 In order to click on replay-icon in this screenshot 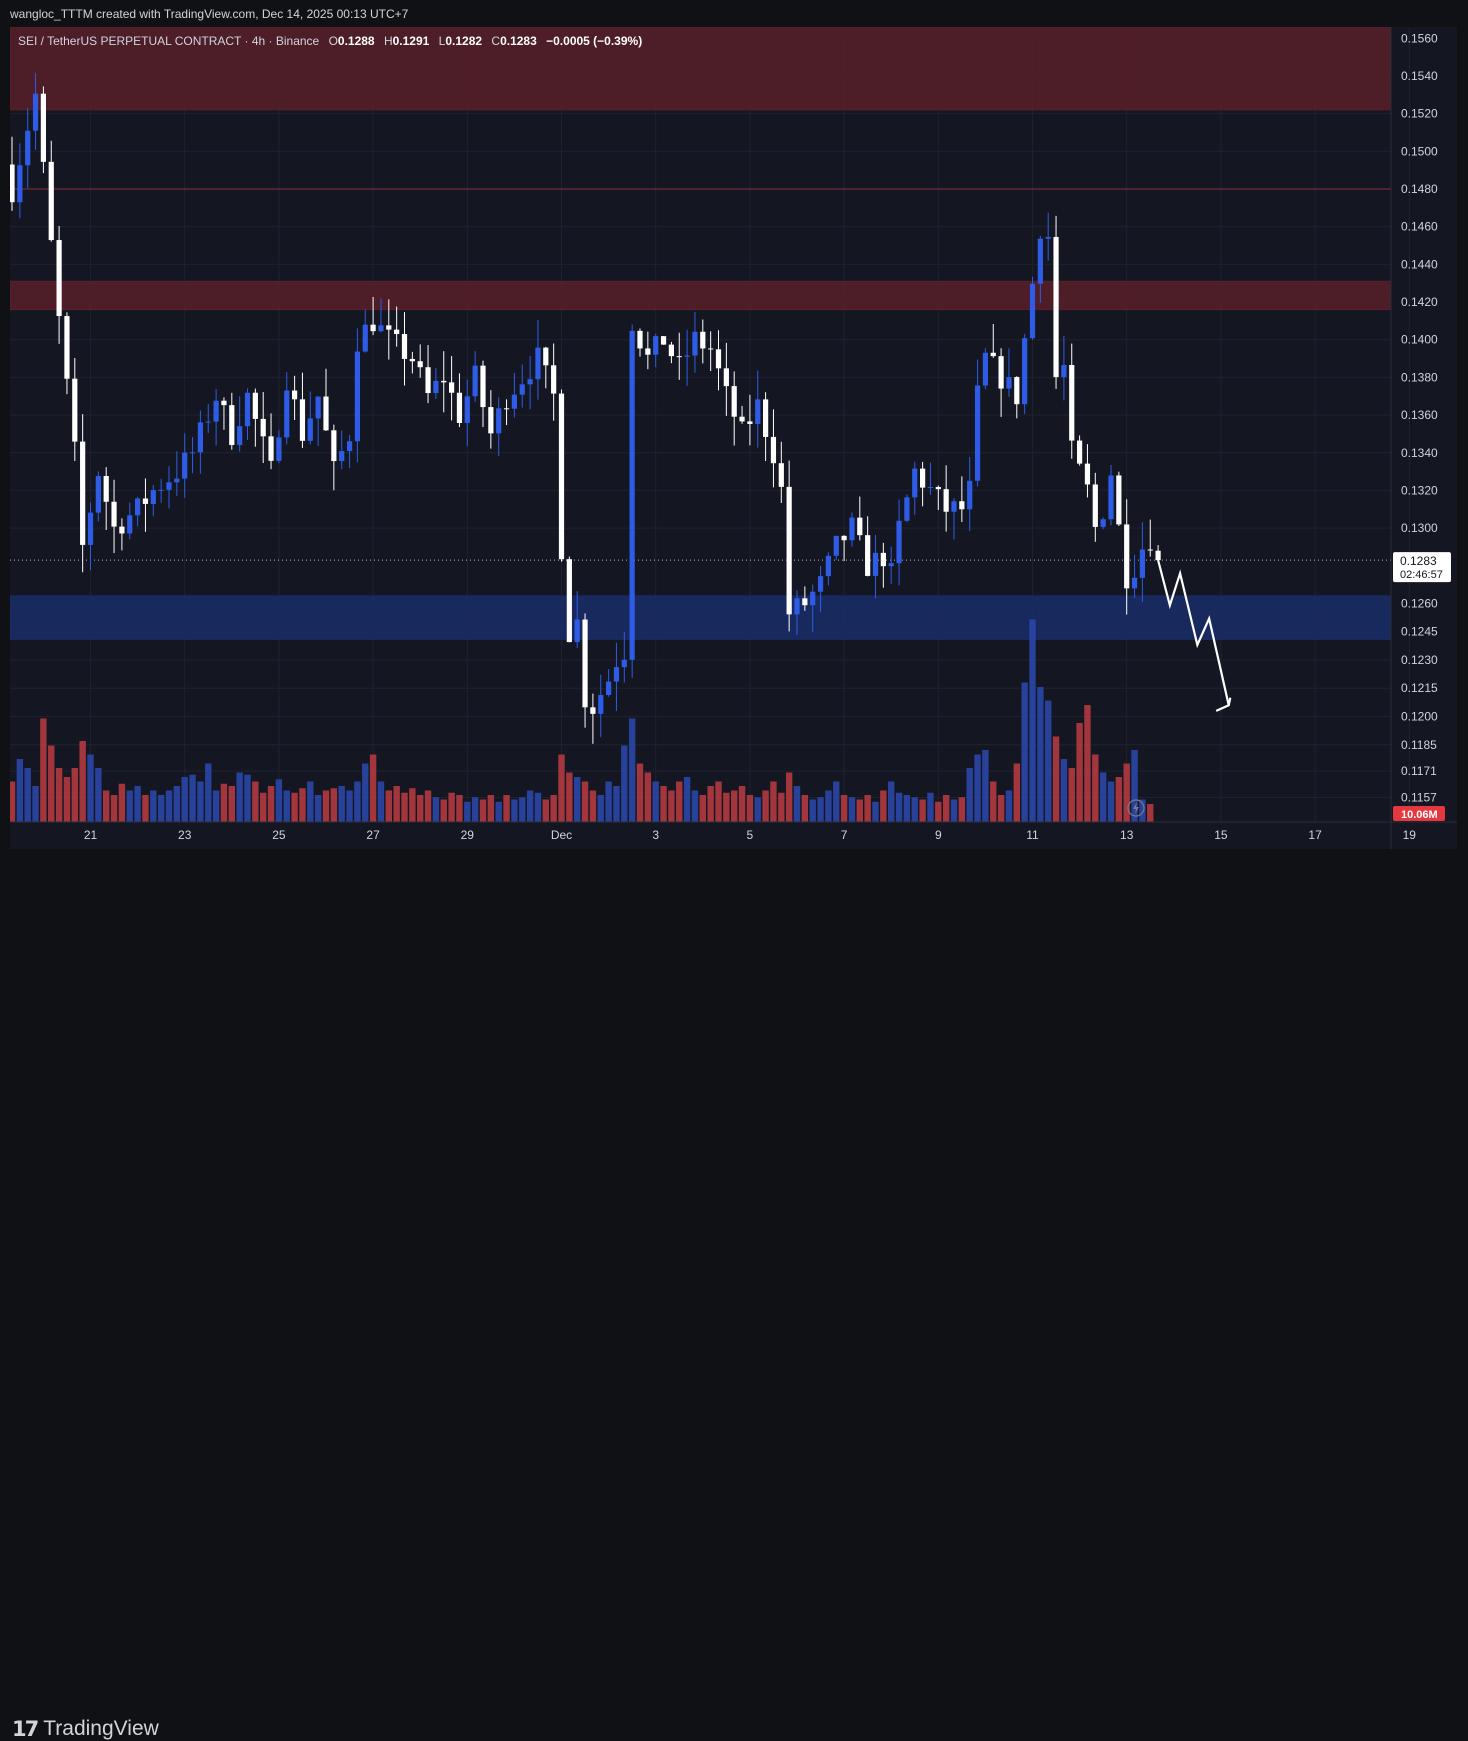, I will do `click(1136, 808)`.